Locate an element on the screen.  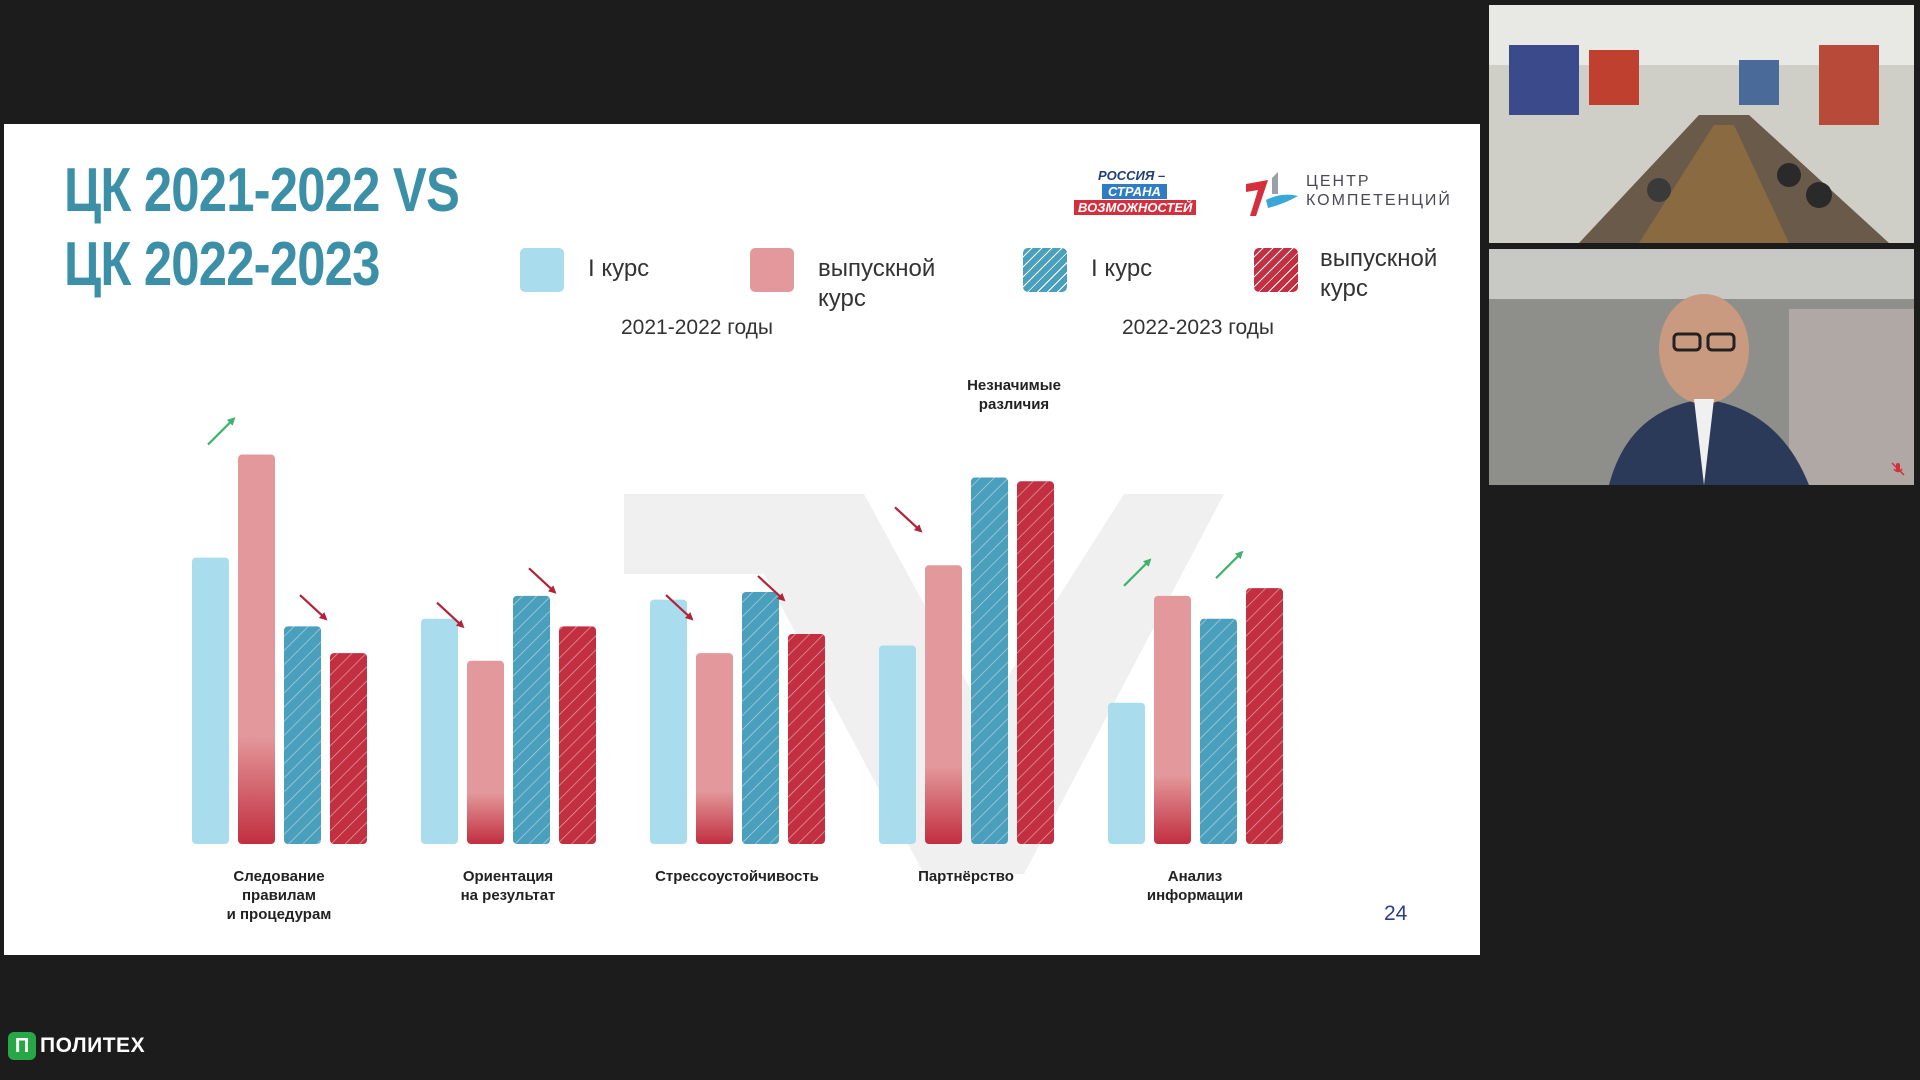
logo-center-line1: ЦЕНТР is located at coordinates (1338, 181).